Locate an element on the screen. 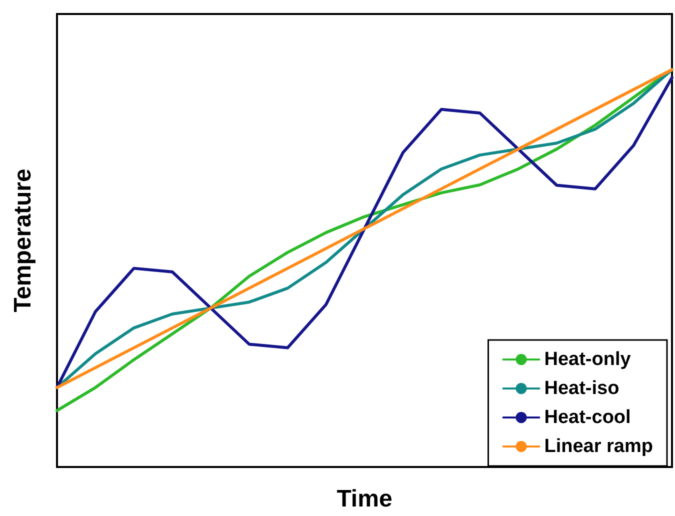 The width and height of the screenshot is (675, 516). x-axis-title: Time is located at coordinates (364, 499).